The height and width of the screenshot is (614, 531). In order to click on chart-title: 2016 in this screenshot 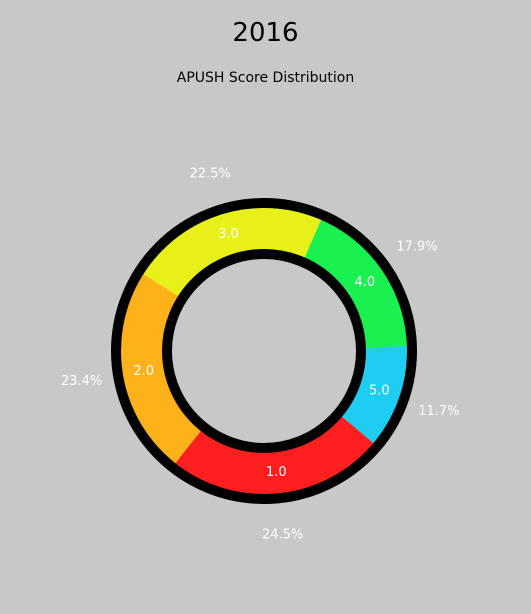, I will do `click(265, 33)`.